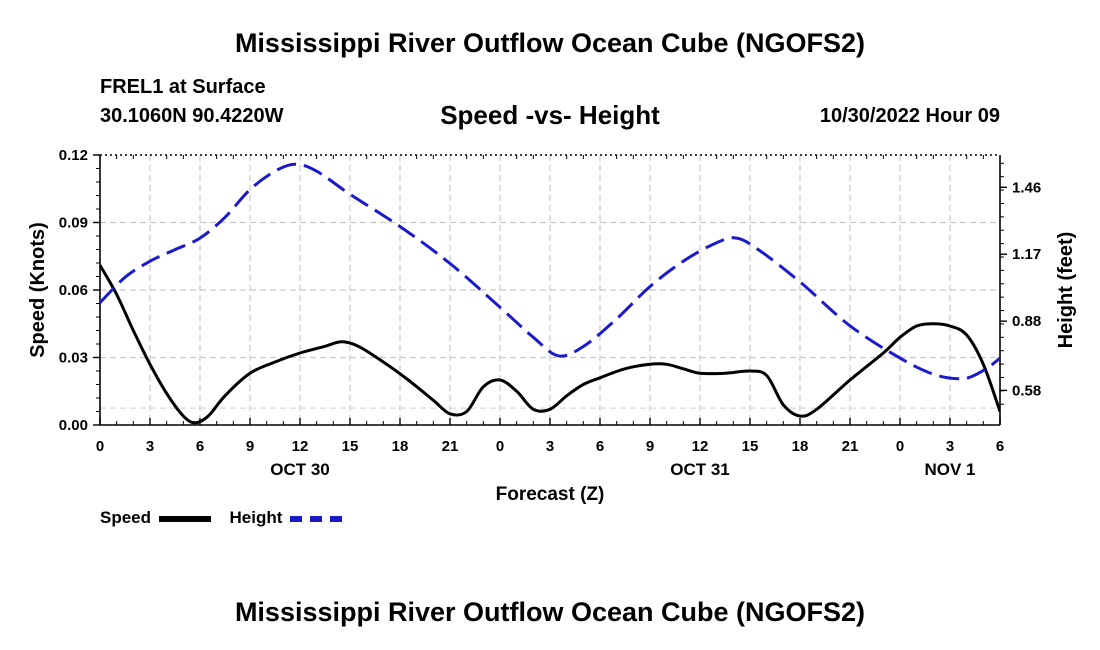 This screenshot has width=1100, height=650. Describe the element at coordinates (1066, 290) in the screenshot. I see `y-axis-right-title: Height (feet)` at that location.